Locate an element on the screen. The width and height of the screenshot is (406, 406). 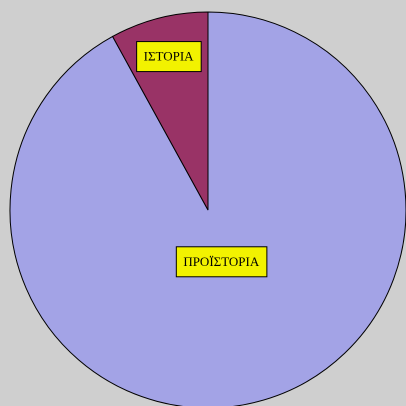
slice-label: ΠΡΟΪΣΤΟΡΙΑ is located at coordinates (221, 262).